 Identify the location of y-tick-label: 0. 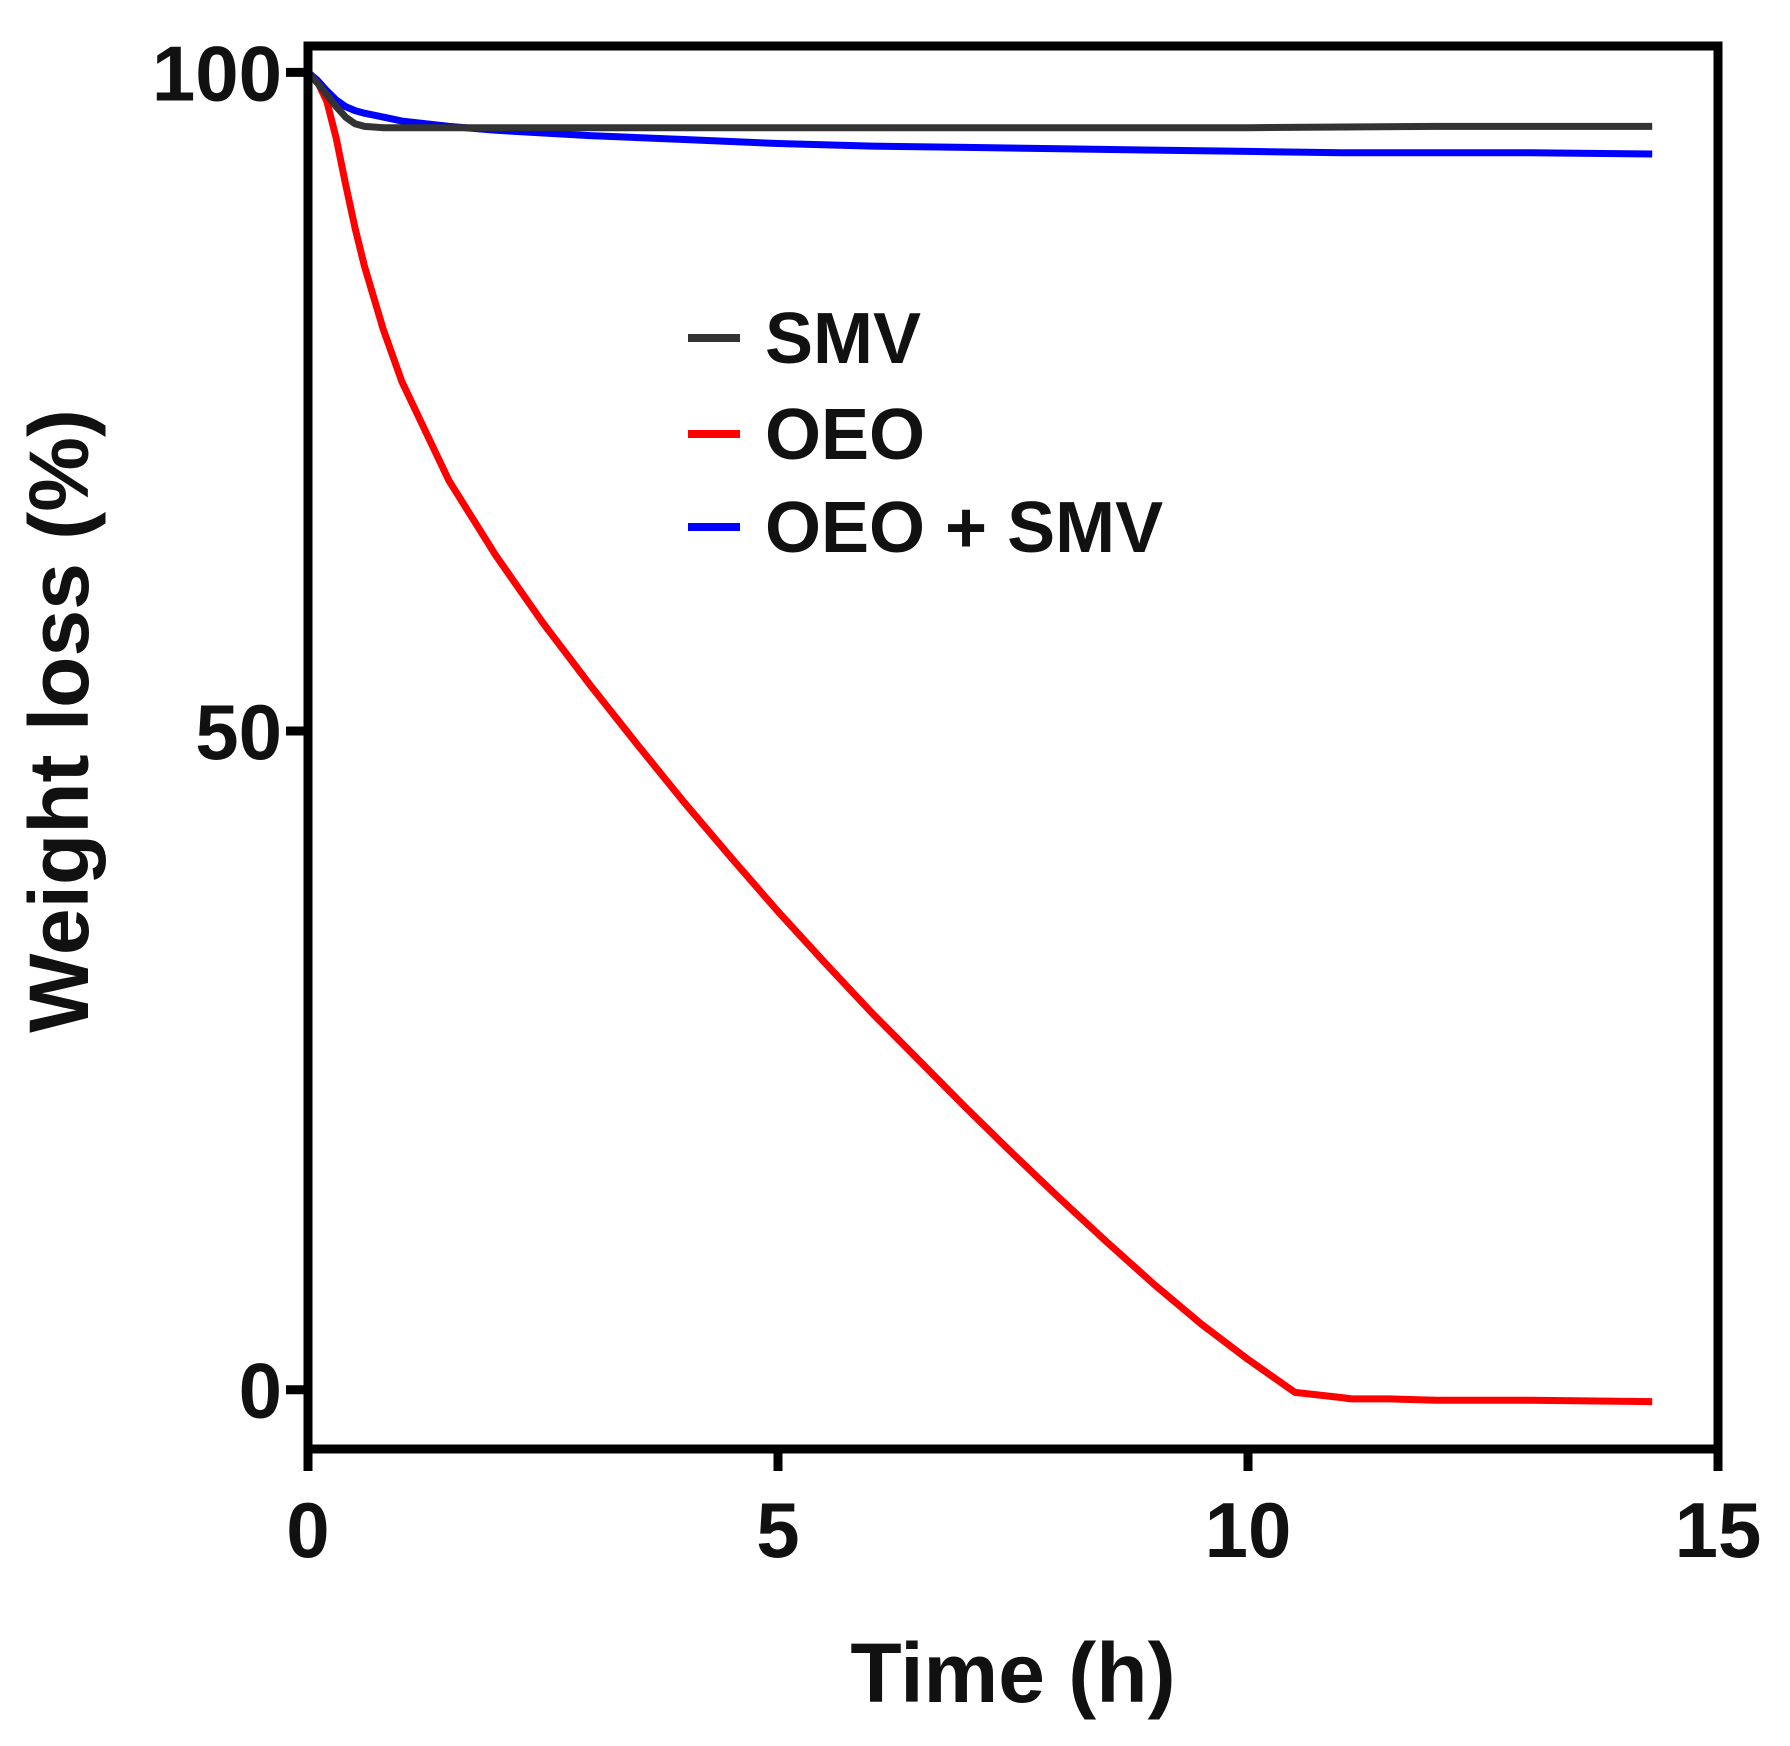
(260, 1391).